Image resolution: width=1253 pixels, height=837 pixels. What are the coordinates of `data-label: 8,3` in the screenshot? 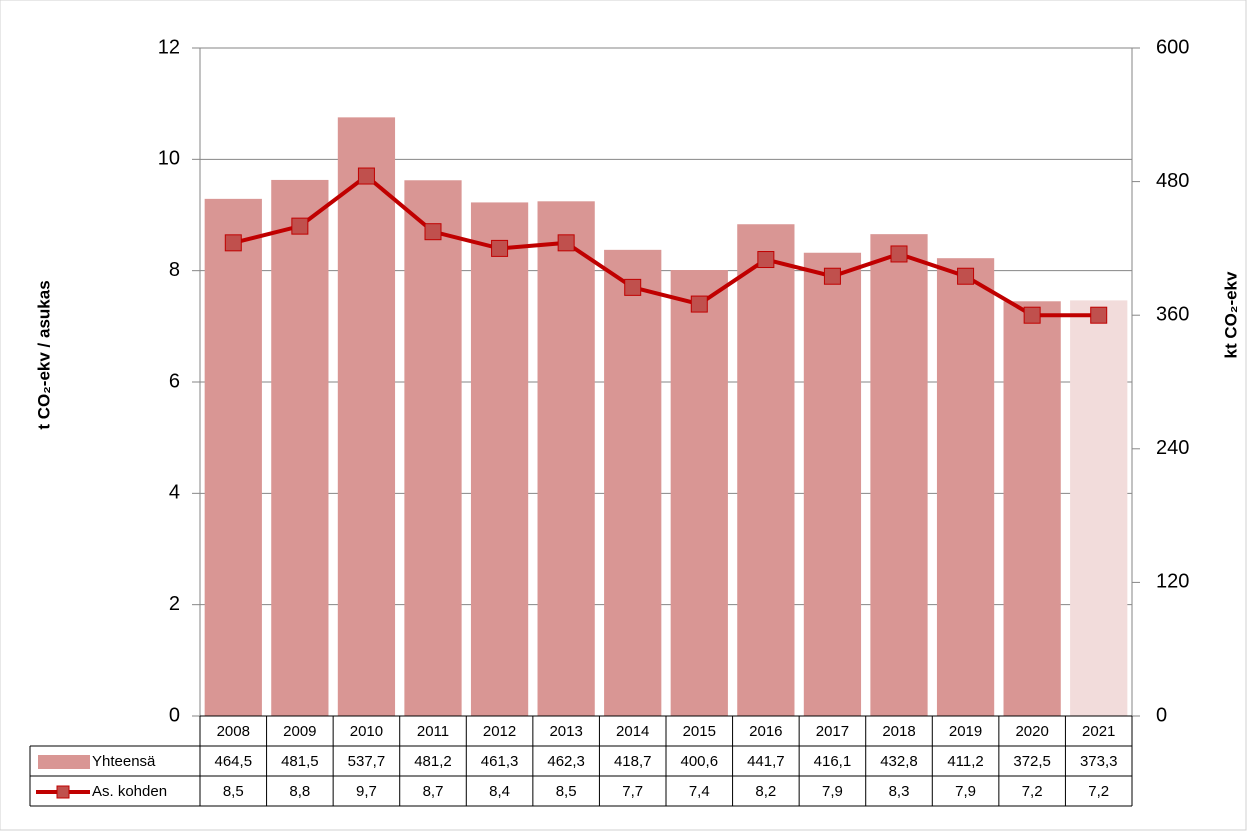 It's located at (899, 791).